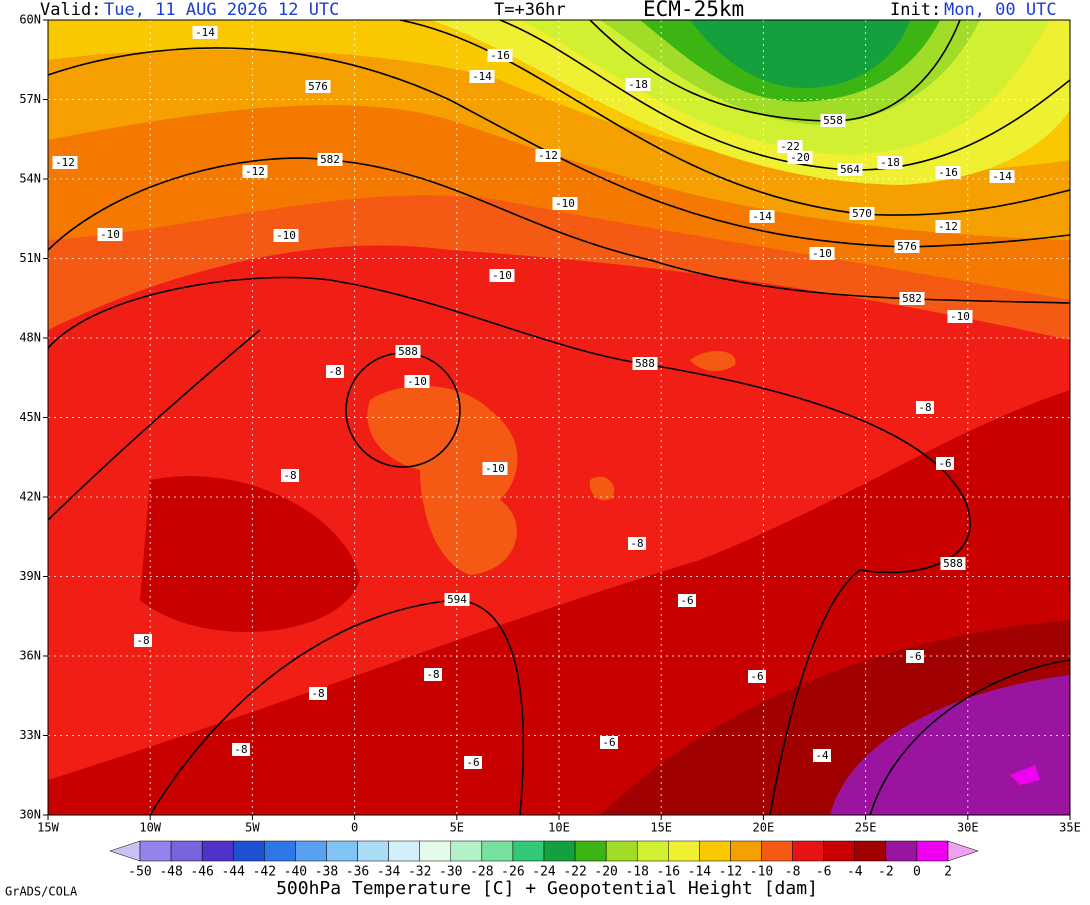 This screenshot has height=905, width=1090. Describe the element at coordinates (125, 851) in the screenshot. I see `colorbar-under` at that location.